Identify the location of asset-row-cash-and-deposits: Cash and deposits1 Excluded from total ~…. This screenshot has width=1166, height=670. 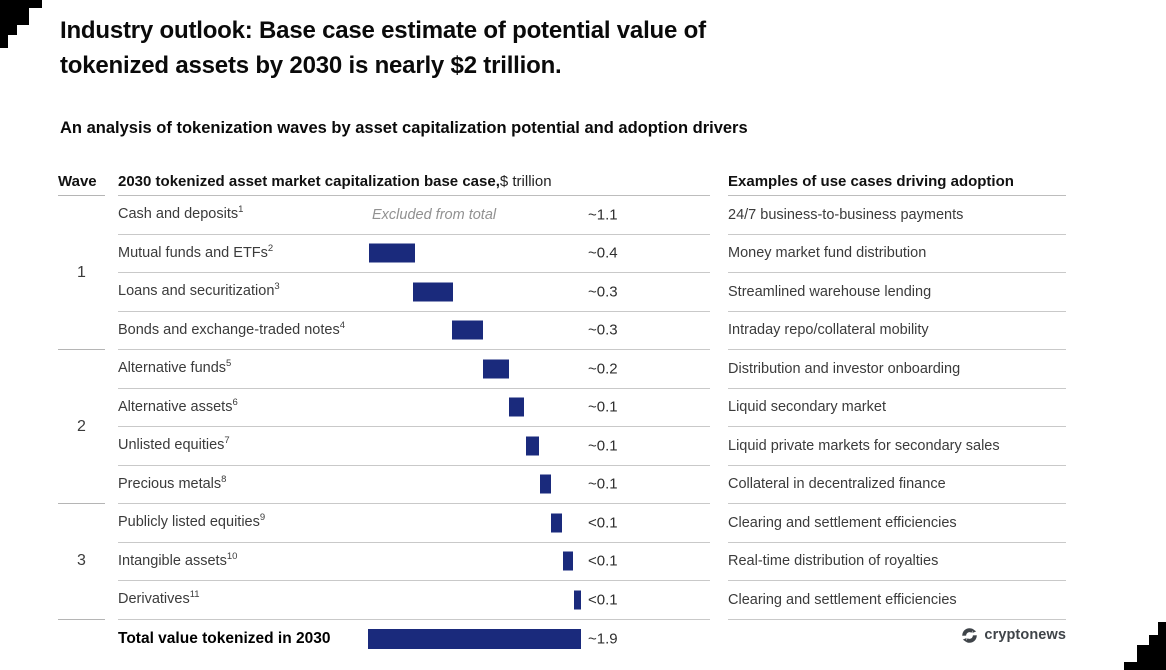
(414, 215).